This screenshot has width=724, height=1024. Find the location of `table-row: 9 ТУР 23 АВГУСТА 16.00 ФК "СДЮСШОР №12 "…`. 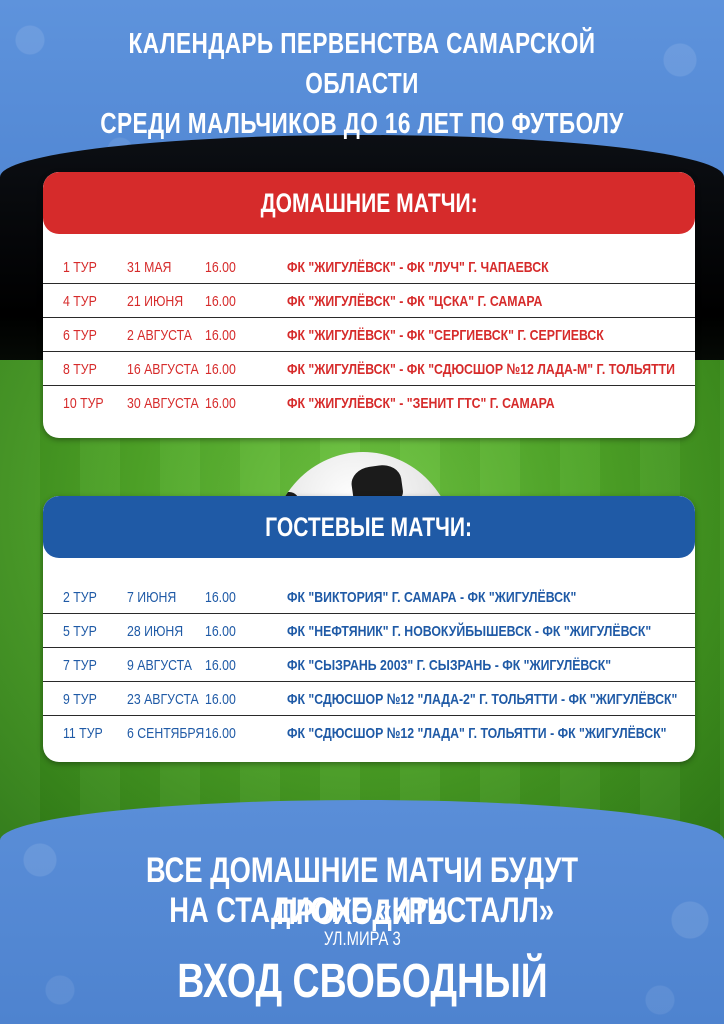

table-row: 9 ТУР 23 АВГУСТА 16.00 ФК "СДЮСШОР №12 "… is located at coordinates (369, 699).